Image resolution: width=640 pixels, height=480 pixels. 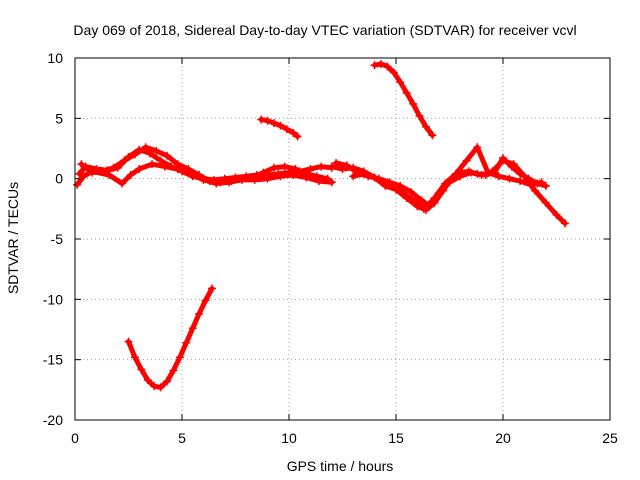 What do you see at coordinates (340, 466) in the screenshot?
I see `x-axis-label: GPS time / hours` at bounding box center [340, 466].